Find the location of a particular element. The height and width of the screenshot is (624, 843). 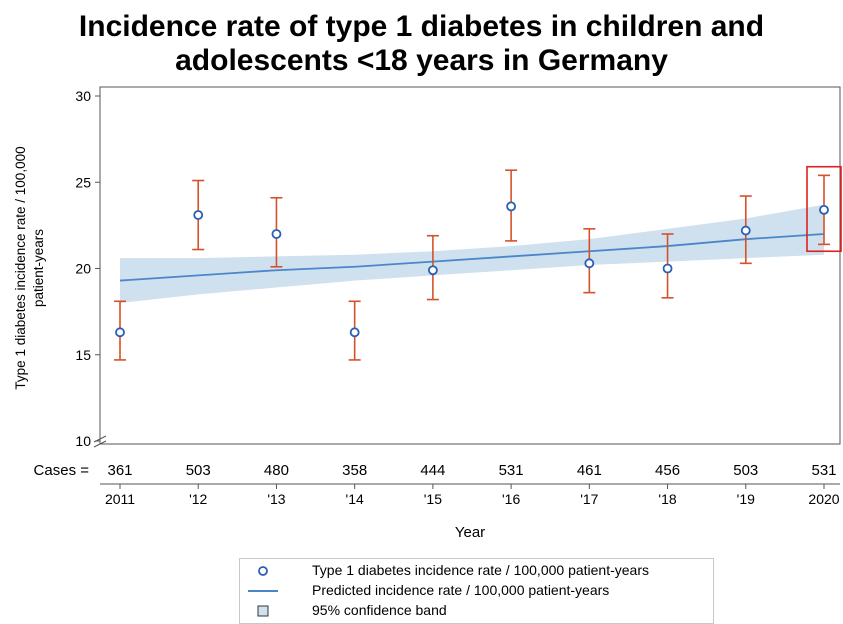

x-tick-label: '18 is located at coordinates (667, 499).